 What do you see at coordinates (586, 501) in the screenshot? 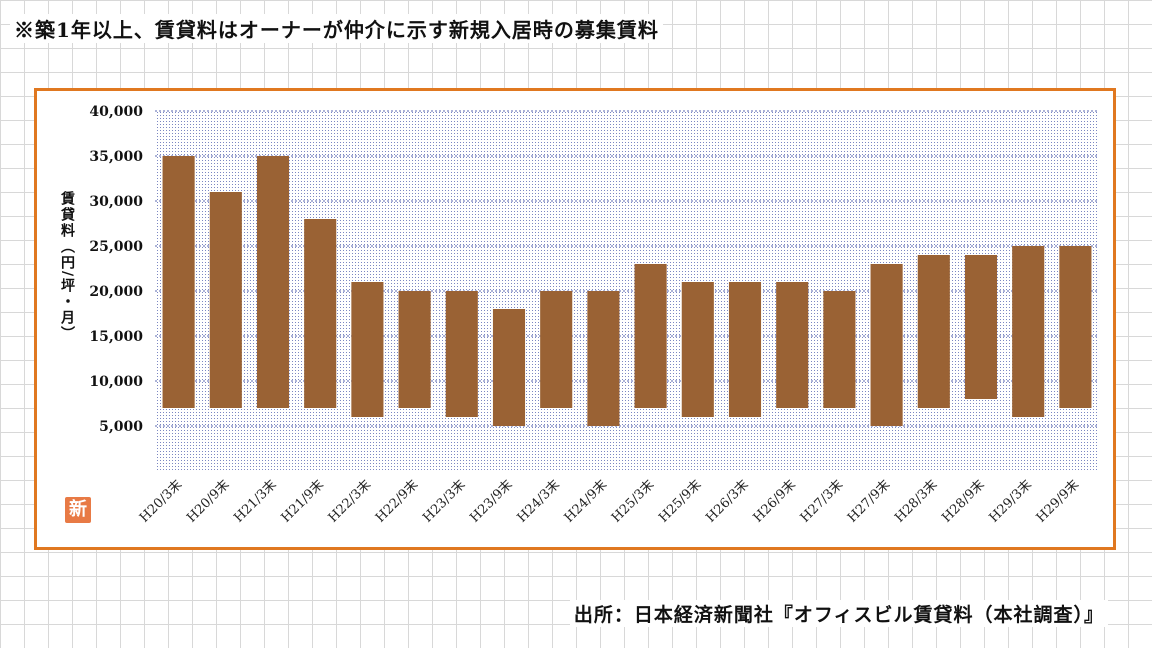
I see `x-tick-label: H24/9末` at bounding box center [586, 501].